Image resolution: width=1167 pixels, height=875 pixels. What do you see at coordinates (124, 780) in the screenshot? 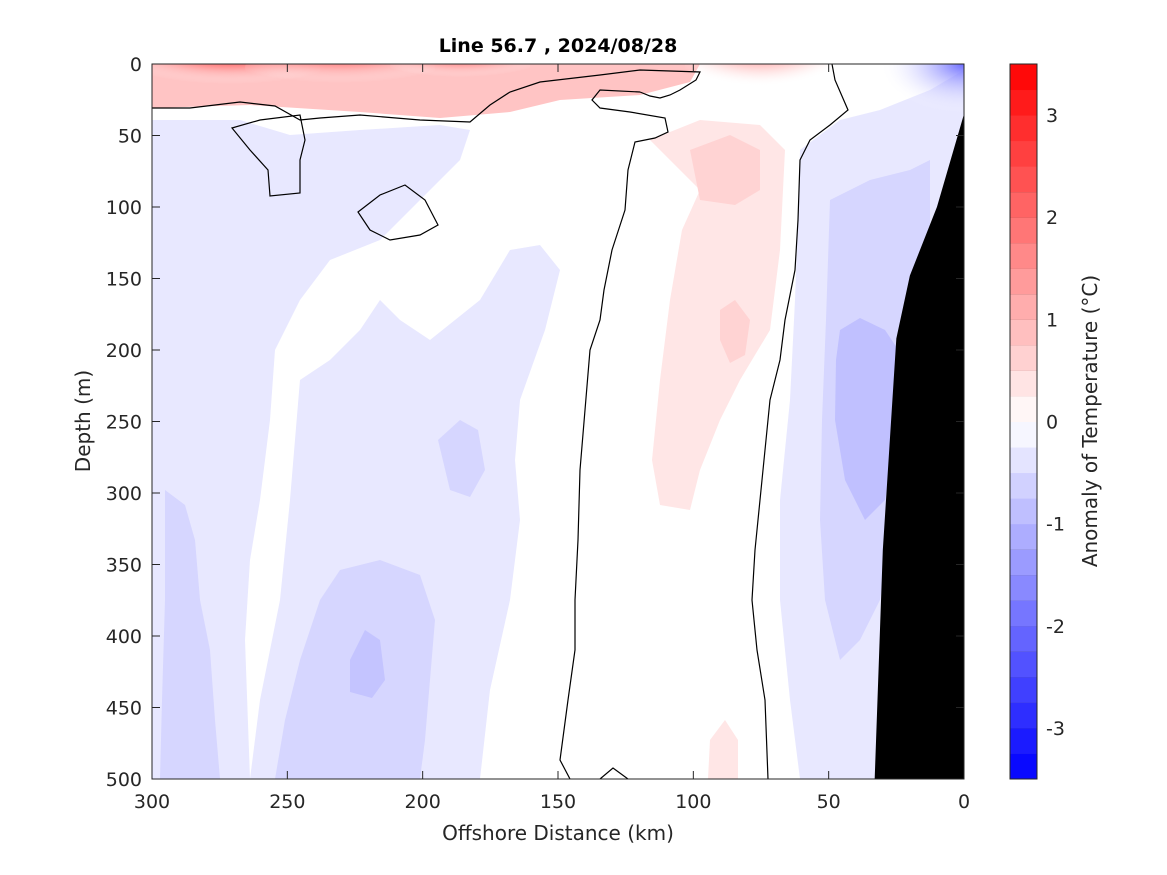
I see `y-tick-label: 500` at bounding box center [124, 780].